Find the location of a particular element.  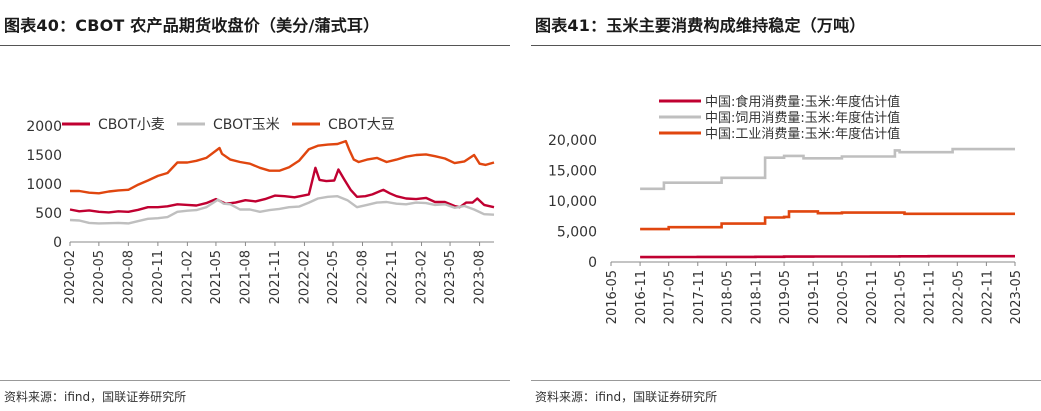

x-tick-label: 2020-02 is located at coordinates (70, 277).